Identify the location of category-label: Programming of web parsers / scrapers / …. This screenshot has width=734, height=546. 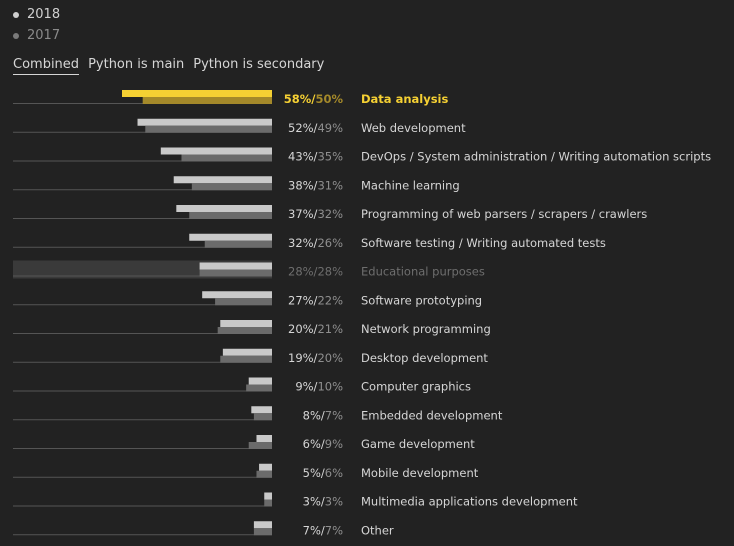
(504, 214).